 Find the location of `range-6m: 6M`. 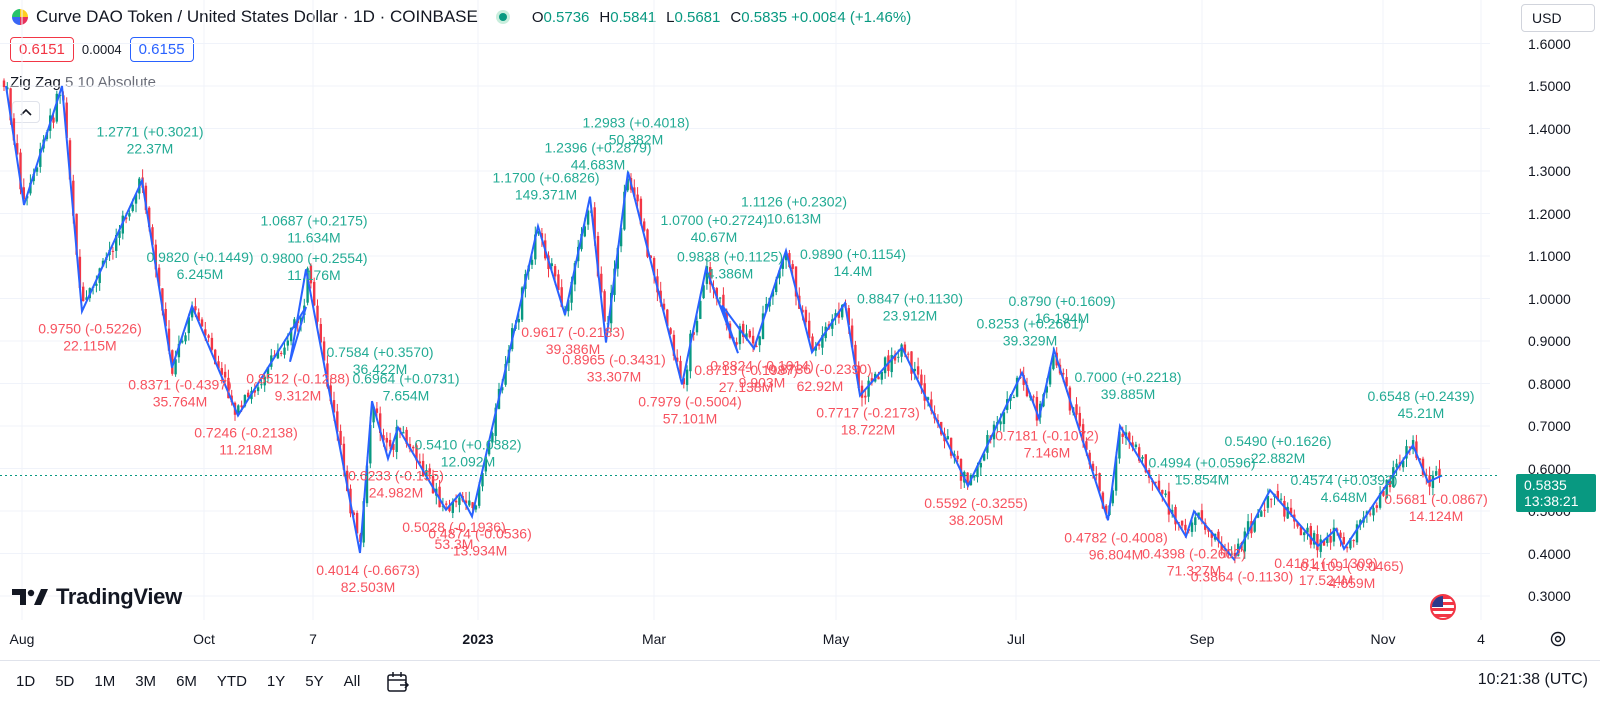

range-6m: 6M is located at coordinates (186, 681).